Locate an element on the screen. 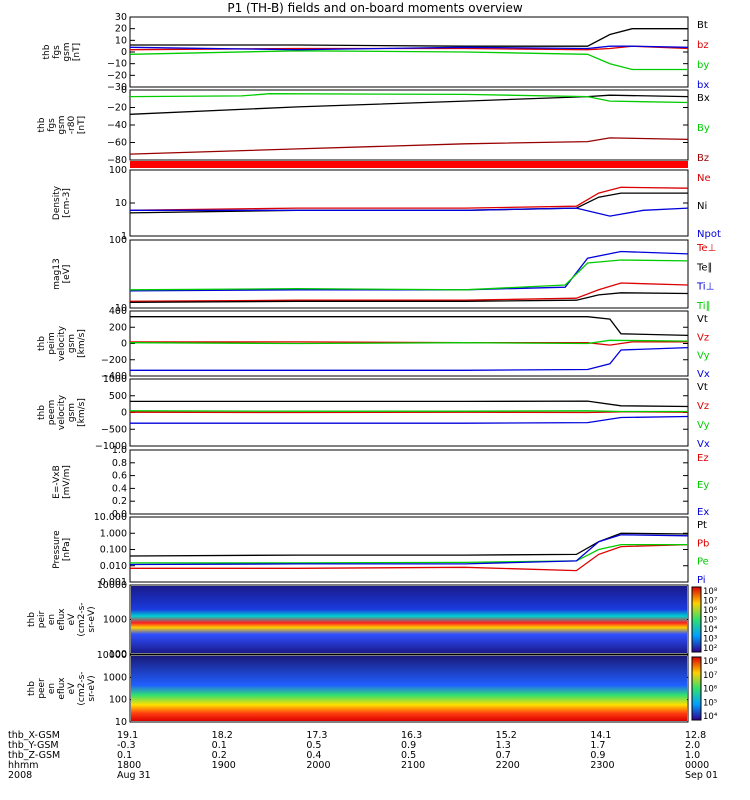  y-tick-label: 400 is located at coordinates (118, 311).